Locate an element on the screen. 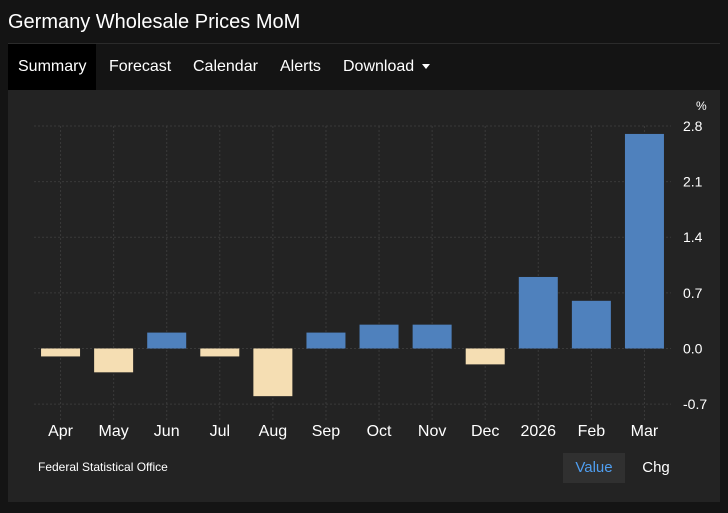  bar-oct is located at coordinates (379, 336).